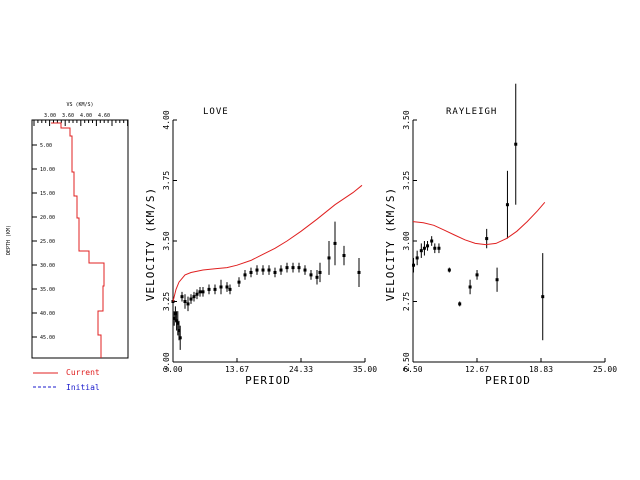 The height and width of the screenshot is (480, 640). I want to click on love-y-tick-label: 3.25, so click(166, 301).